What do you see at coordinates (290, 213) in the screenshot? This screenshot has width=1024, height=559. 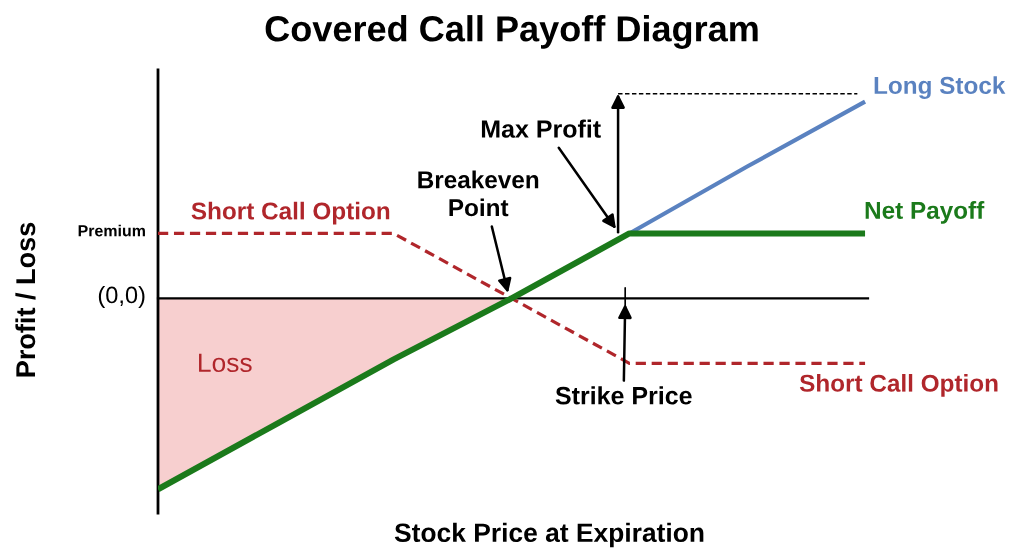 I see `annotation: Short Call Option` at bounding box center [290, 213].